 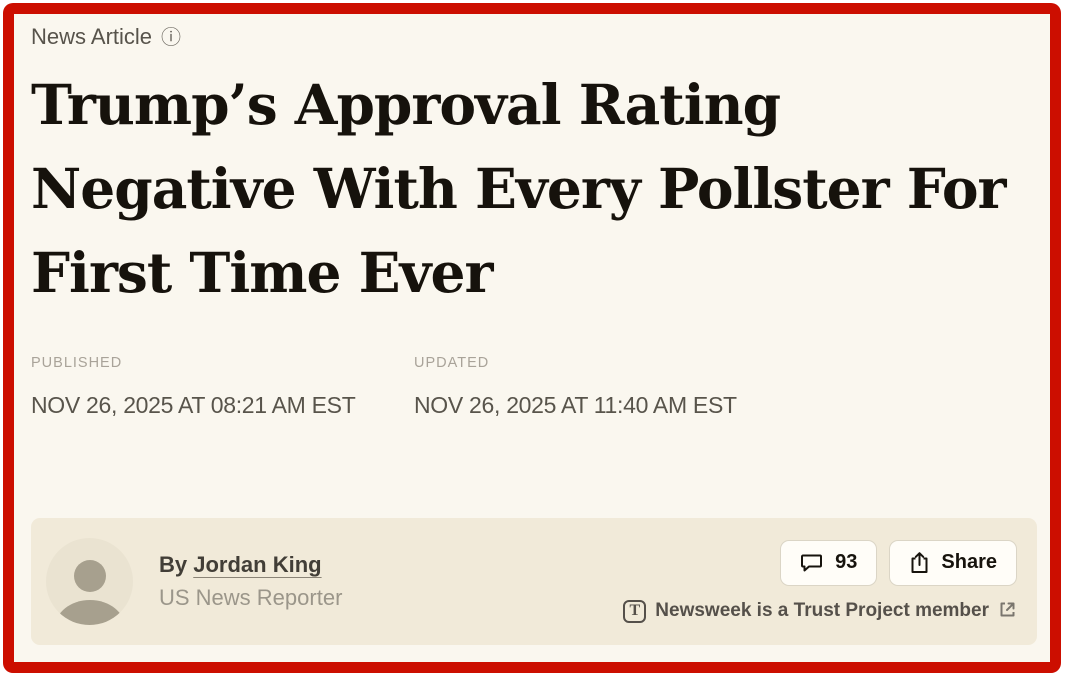 I want to click on share-button: Share, so click(x=953, y=562).